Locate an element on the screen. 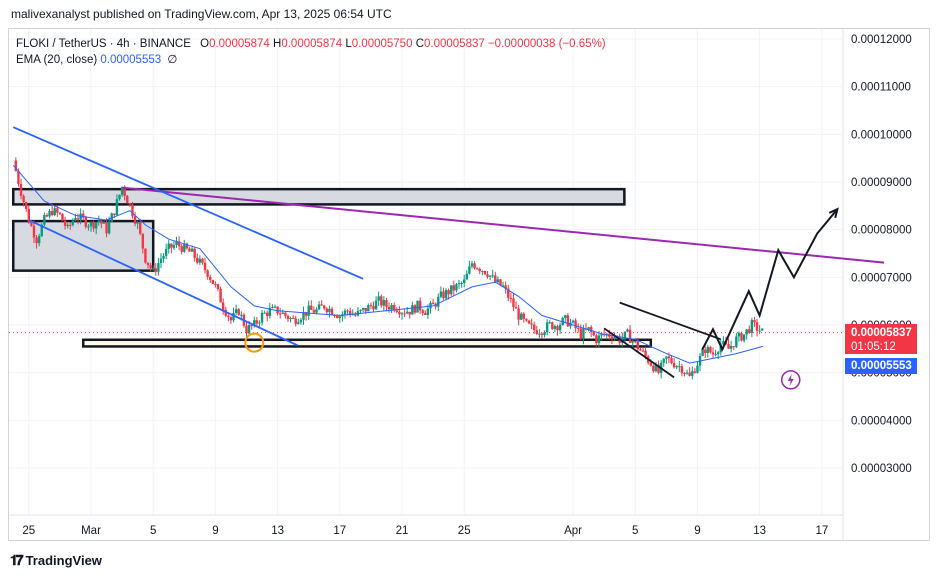 This screenshot has height=579, width=939. x-tick-label: 21 is located at coordinates (402, 531).